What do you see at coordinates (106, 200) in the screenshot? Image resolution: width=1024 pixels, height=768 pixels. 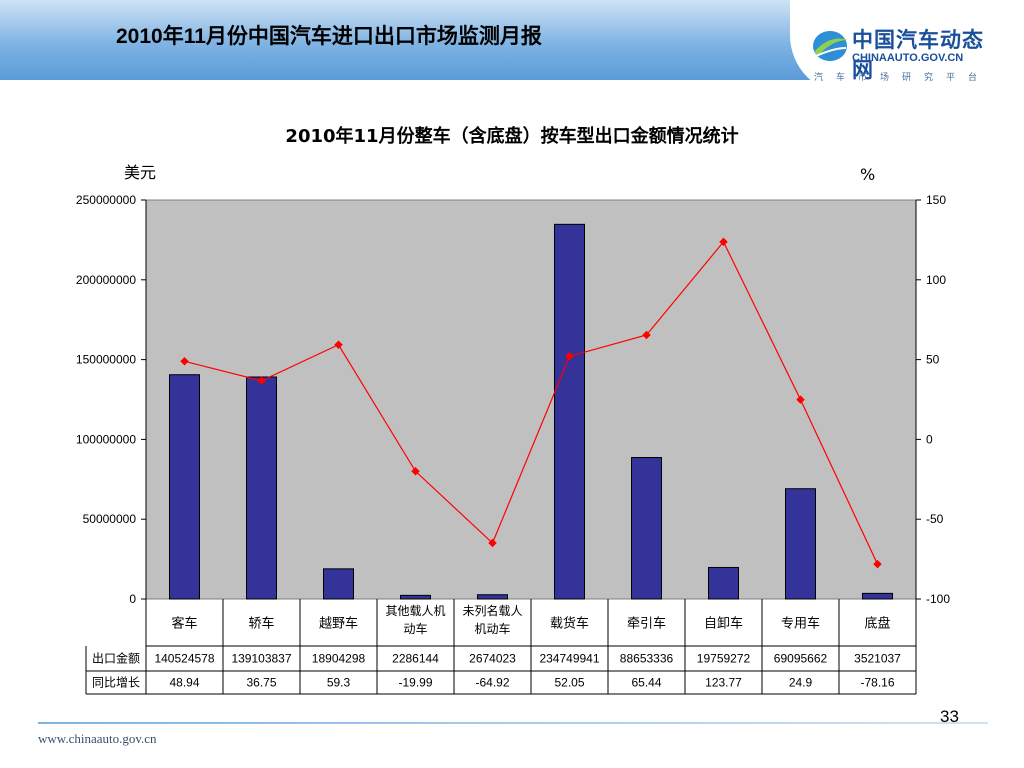 I see `left-axis-tick-label: 250000000` at bounding box center [106, 200].